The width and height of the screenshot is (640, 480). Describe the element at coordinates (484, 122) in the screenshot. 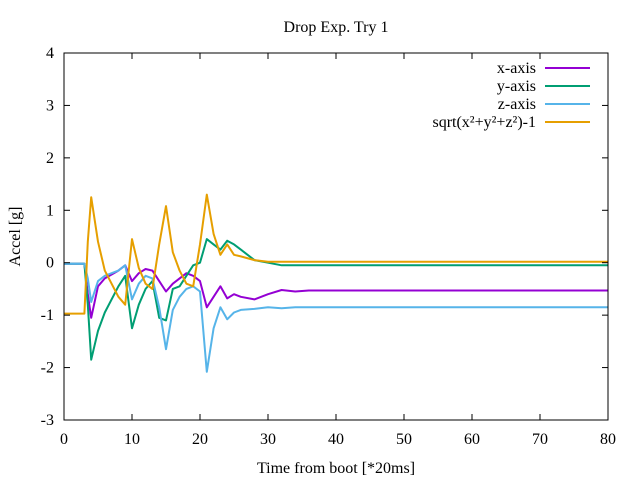

I see `legend-label: sqrt(x²+y²+z²)-1` at that location.